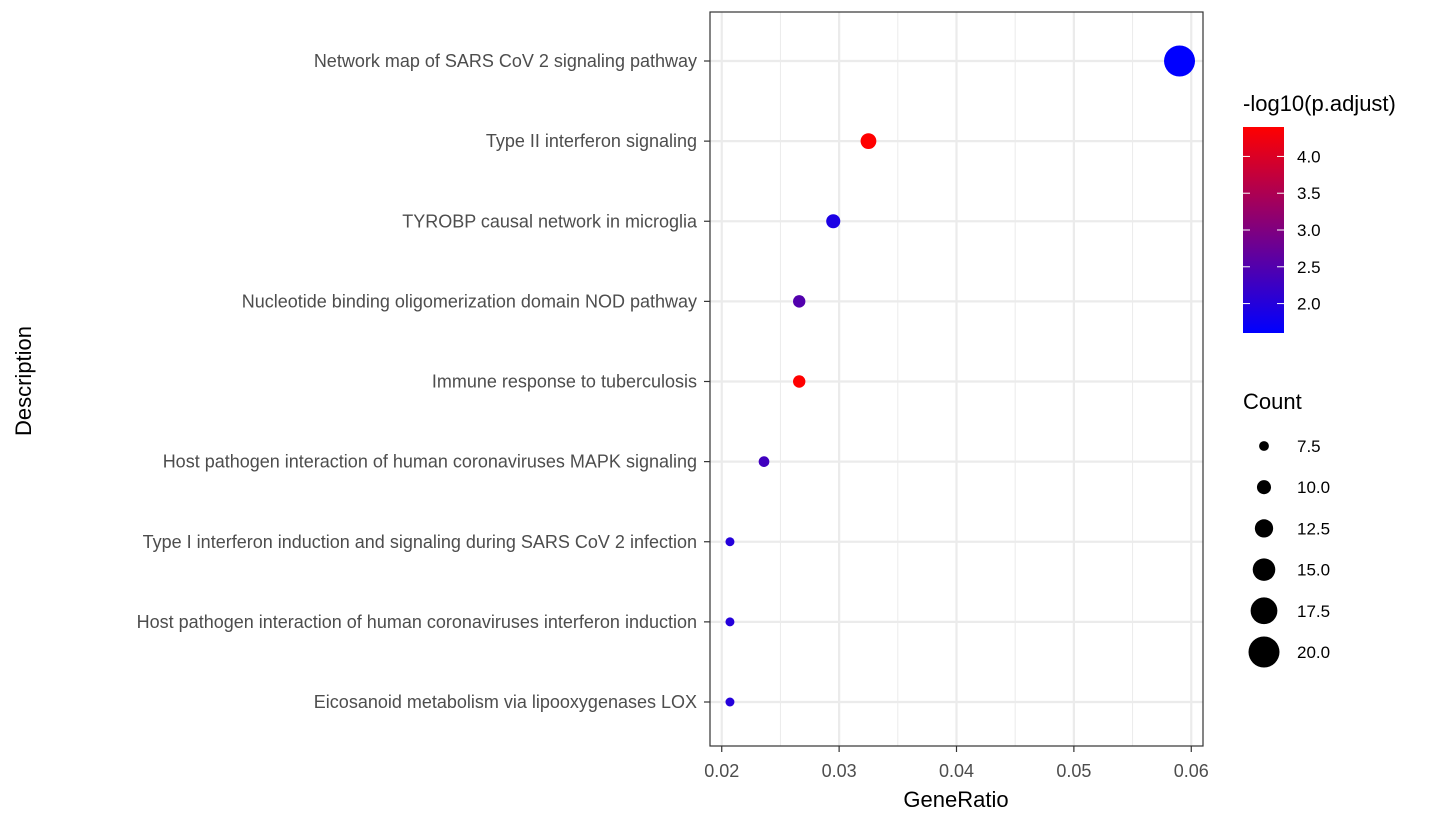  Describe the element at coordinates (1309, 230) in the screenshot. I see `colorbar-label: 3.0` at that location.